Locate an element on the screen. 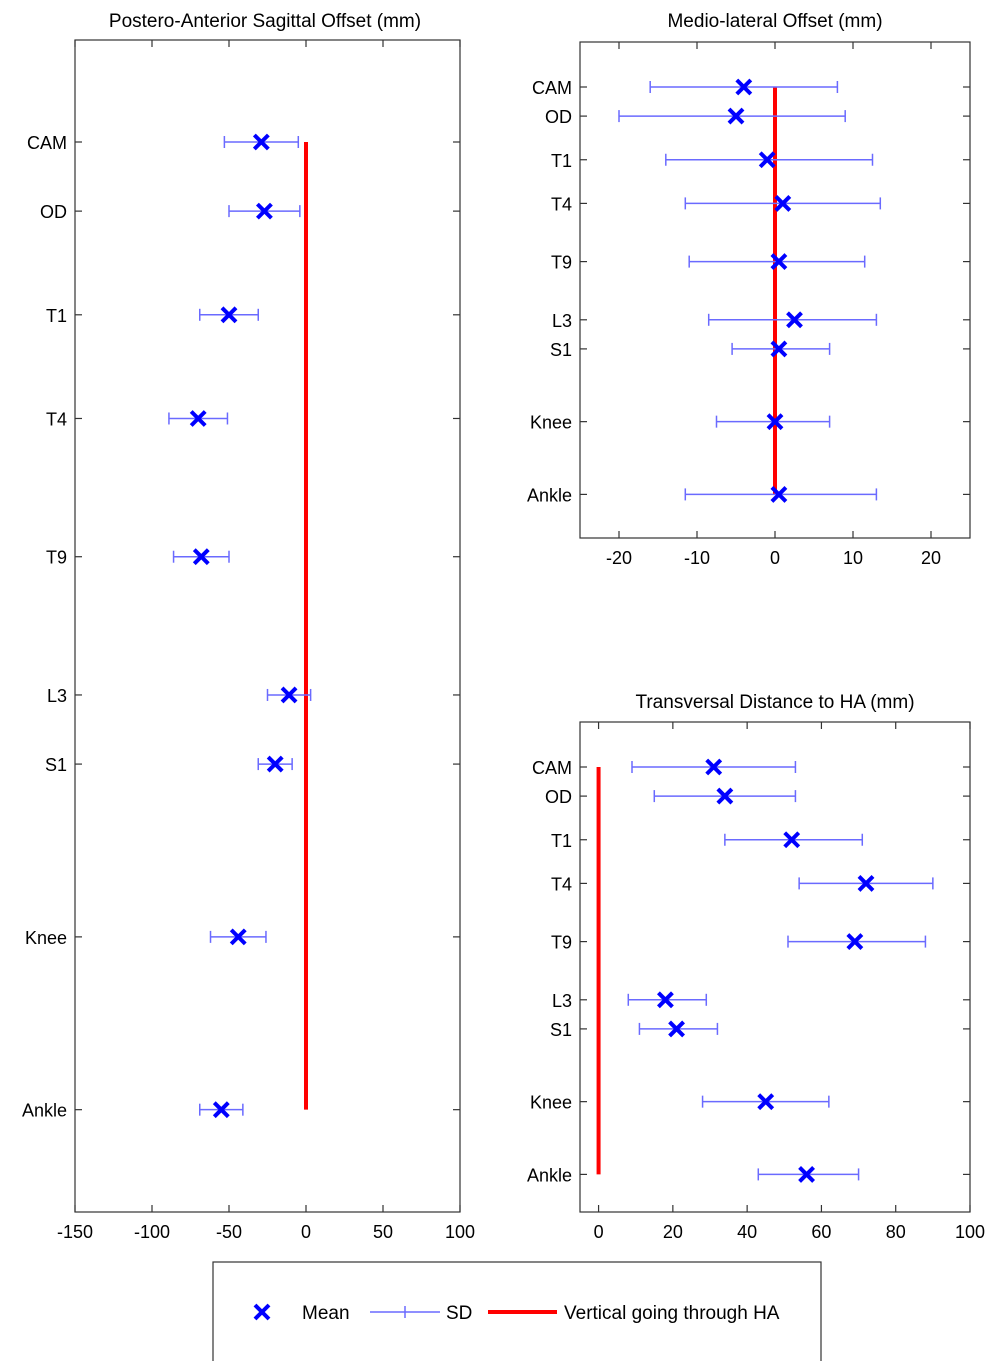 This screenshot has height=1361, width=1003. chart-title: Postero-Anterior Sagittal Offset (mm) is located at coordinates (265, 21).